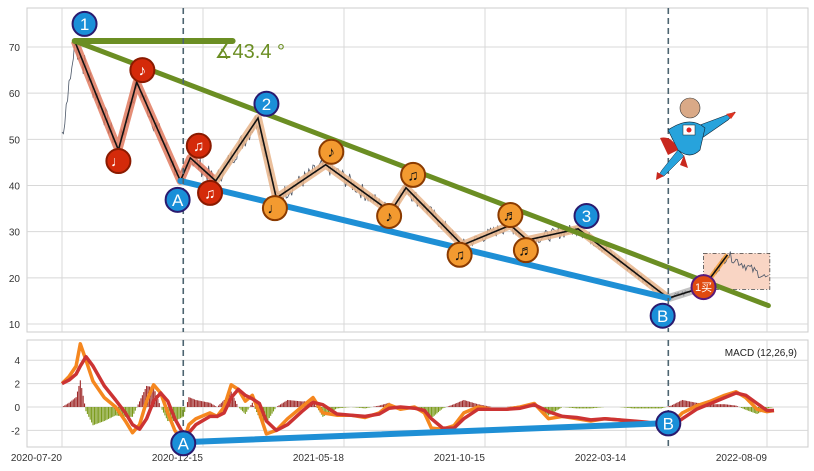 Image resolution: width=814 pixels, height=471 pixels. What do you see at coordinates (424, 433) in the screenshot?
I see `macd-divergence-line` at bounding box center [424, 433].